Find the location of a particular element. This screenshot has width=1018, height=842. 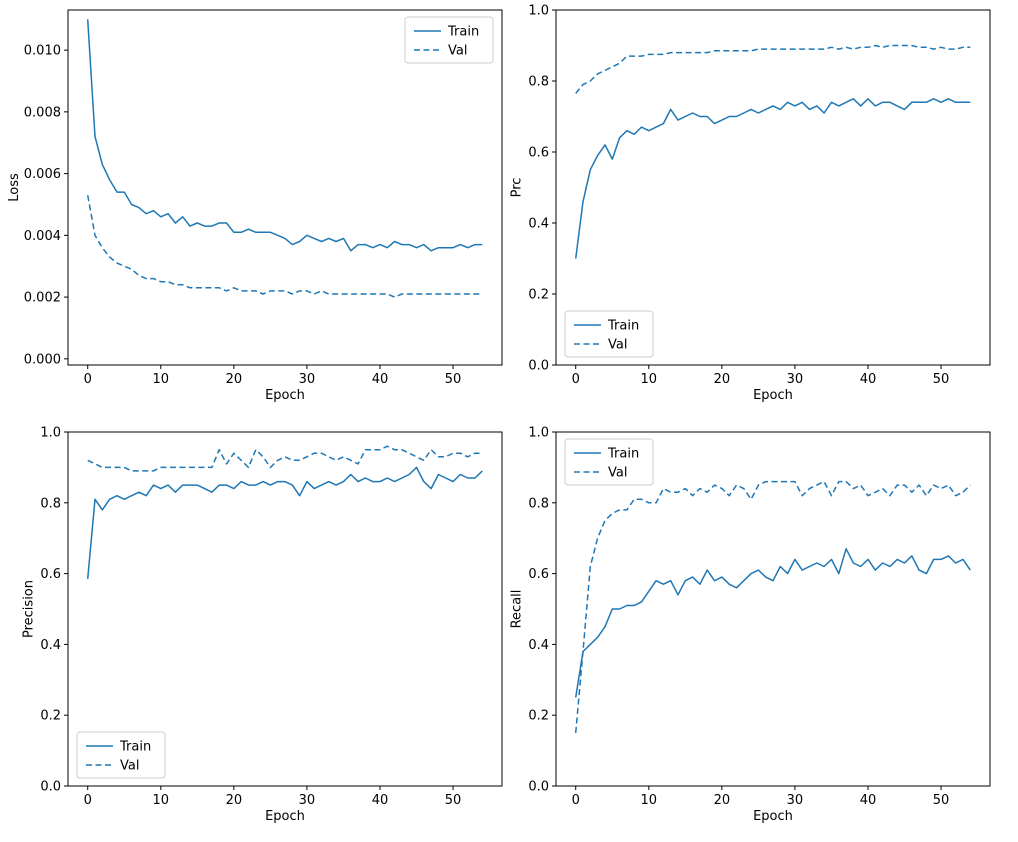

subplot-prc-series-val is located at coordinates (773, 69).